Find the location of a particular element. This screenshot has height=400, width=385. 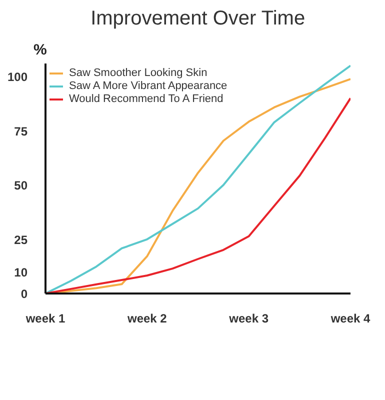

legend-label: Saw A More Vibrant Appearance is located at coordinates (148, 86).